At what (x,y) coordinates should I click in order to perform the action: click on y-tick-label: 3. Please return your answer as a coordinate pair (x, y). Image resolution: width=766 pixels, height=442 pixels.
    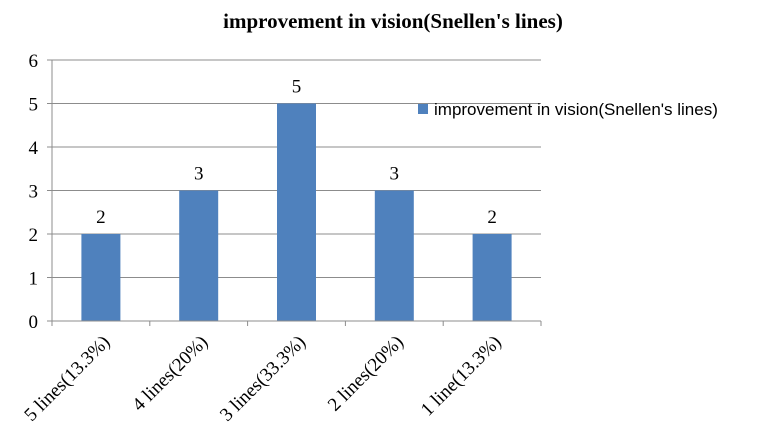
    Looking at the image, I should click on (34, 192).